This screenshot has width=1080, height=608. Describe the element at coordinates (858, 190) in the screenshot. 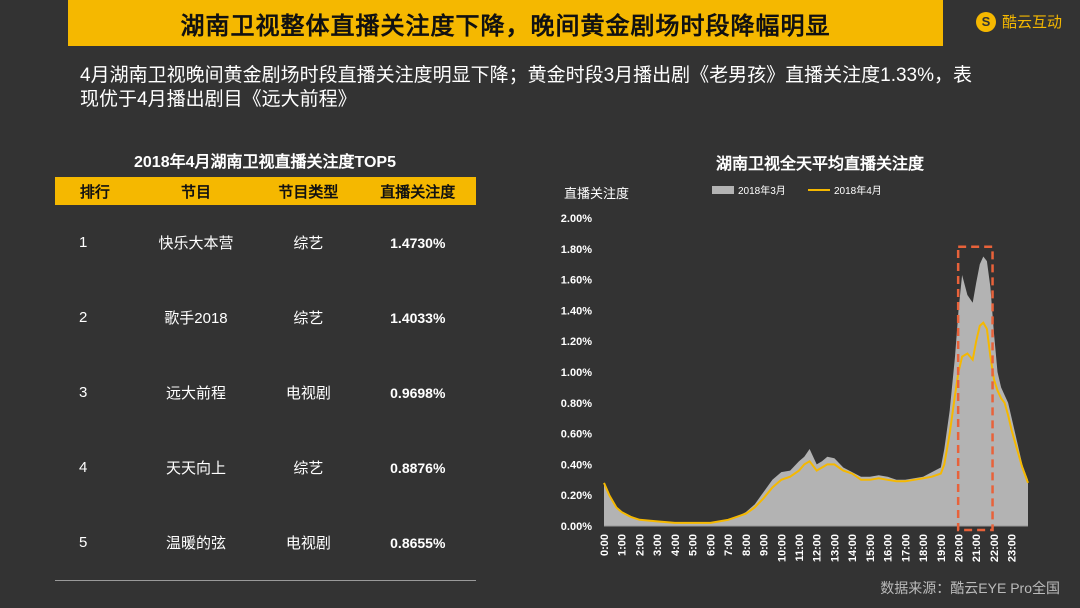

I see `legend-label-april: 2018年4月` at that location.